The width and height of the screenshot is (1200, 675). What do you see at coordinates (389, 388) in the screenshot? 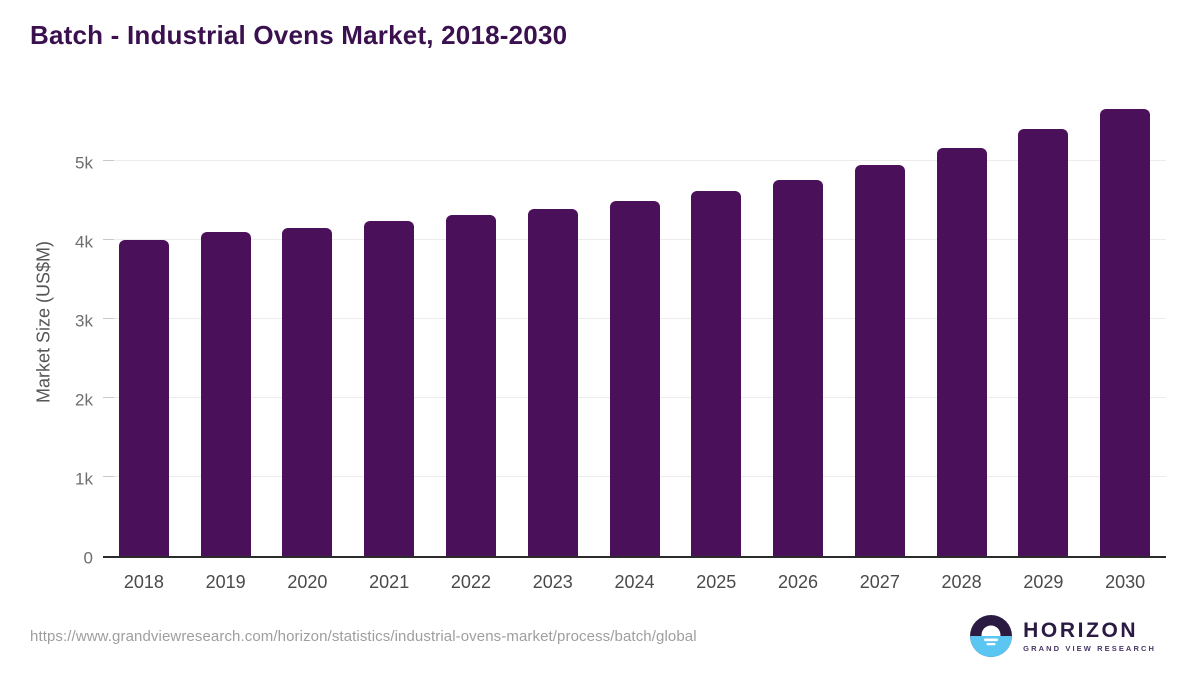
I see `bar-2021` at bounding box center [389, 388].